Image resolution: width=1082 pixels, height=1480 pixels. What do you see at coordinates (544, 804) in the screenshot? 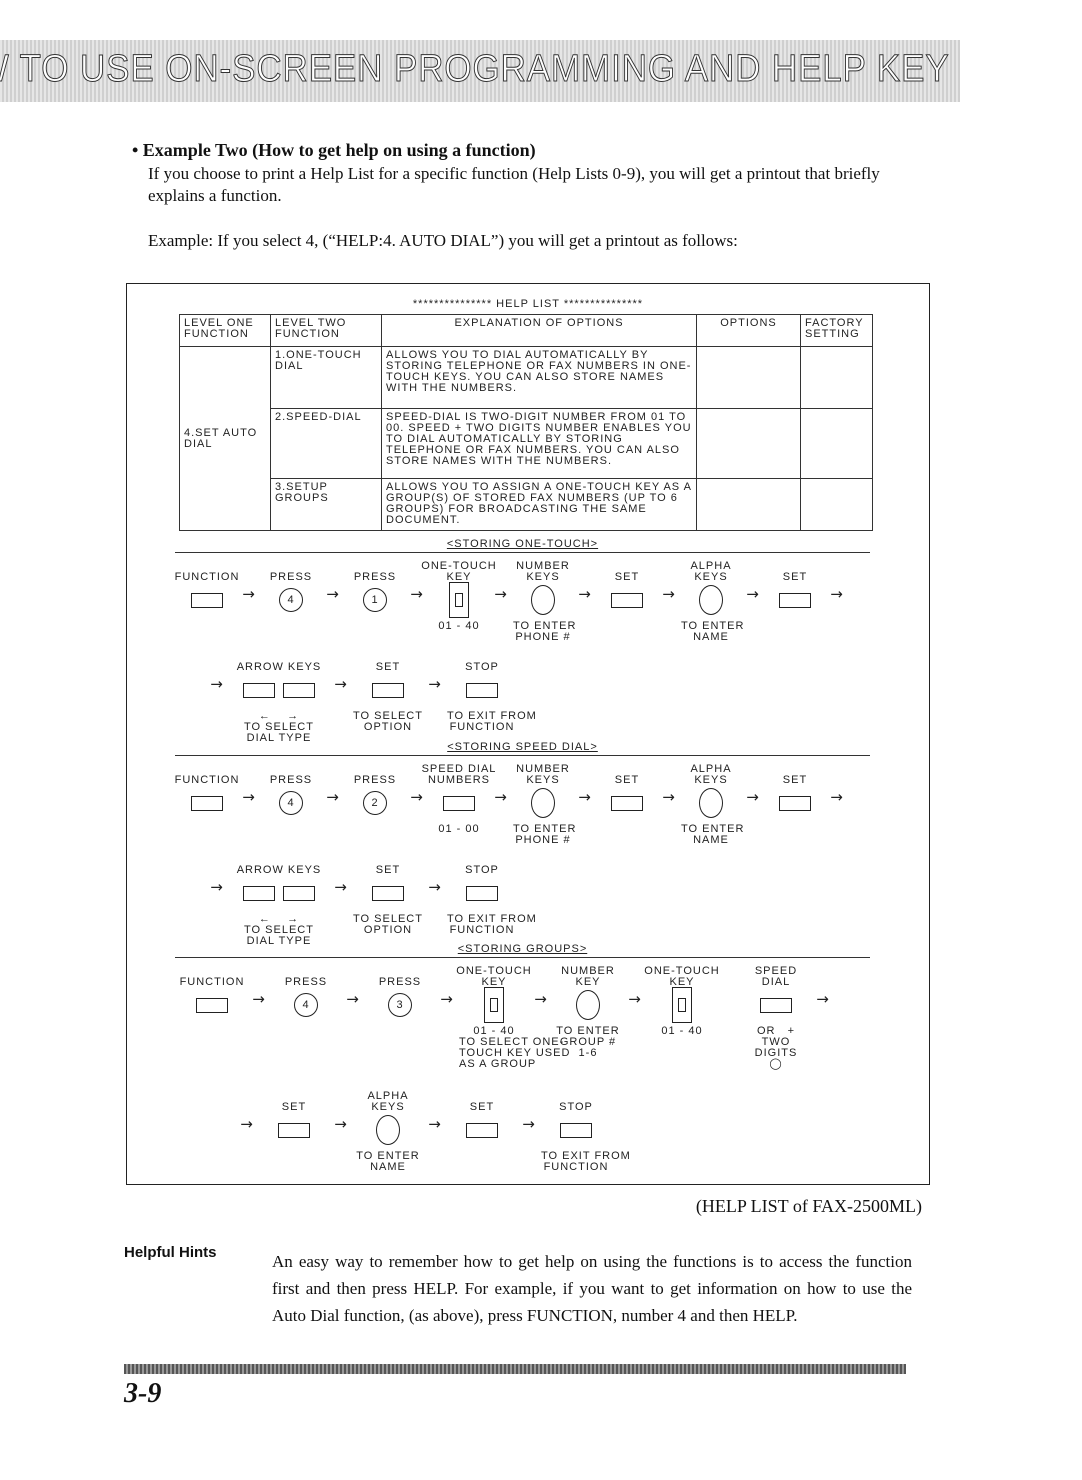
I see `flow-step: NUMBER KEYS TO ENTER PHONE #` at bounding box center [544, 804].